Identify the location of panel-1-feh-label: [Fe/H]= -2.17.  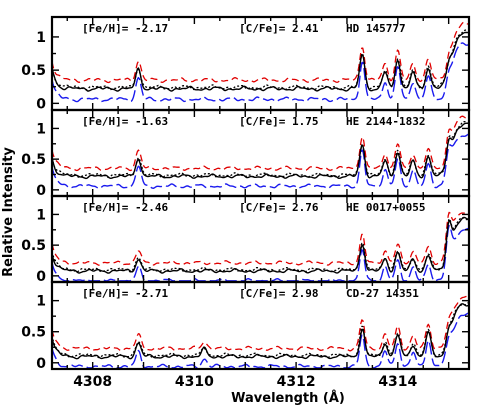
(125, 28).